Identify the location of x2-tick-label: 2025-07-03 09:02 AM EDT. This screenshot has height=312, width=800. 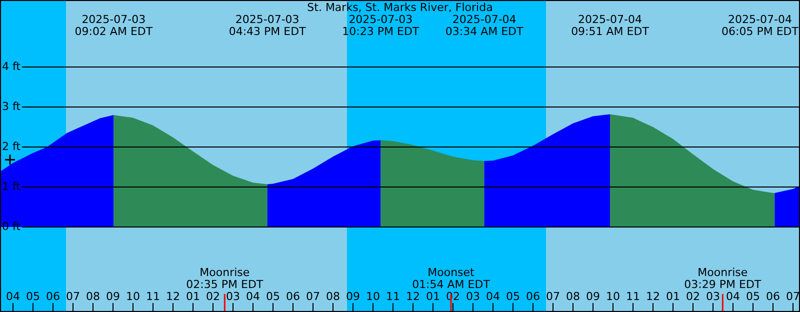
(113, 25).